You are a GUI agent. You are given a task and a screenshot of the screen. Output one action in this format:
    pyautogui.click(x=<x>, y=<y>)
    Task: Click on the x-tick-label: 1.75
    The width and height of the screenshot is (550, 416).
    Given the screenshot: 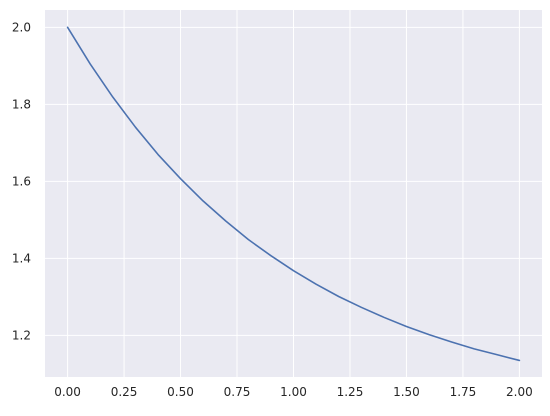 What is the action you would take?
    pyautogui.click(x=463, y=392)
    